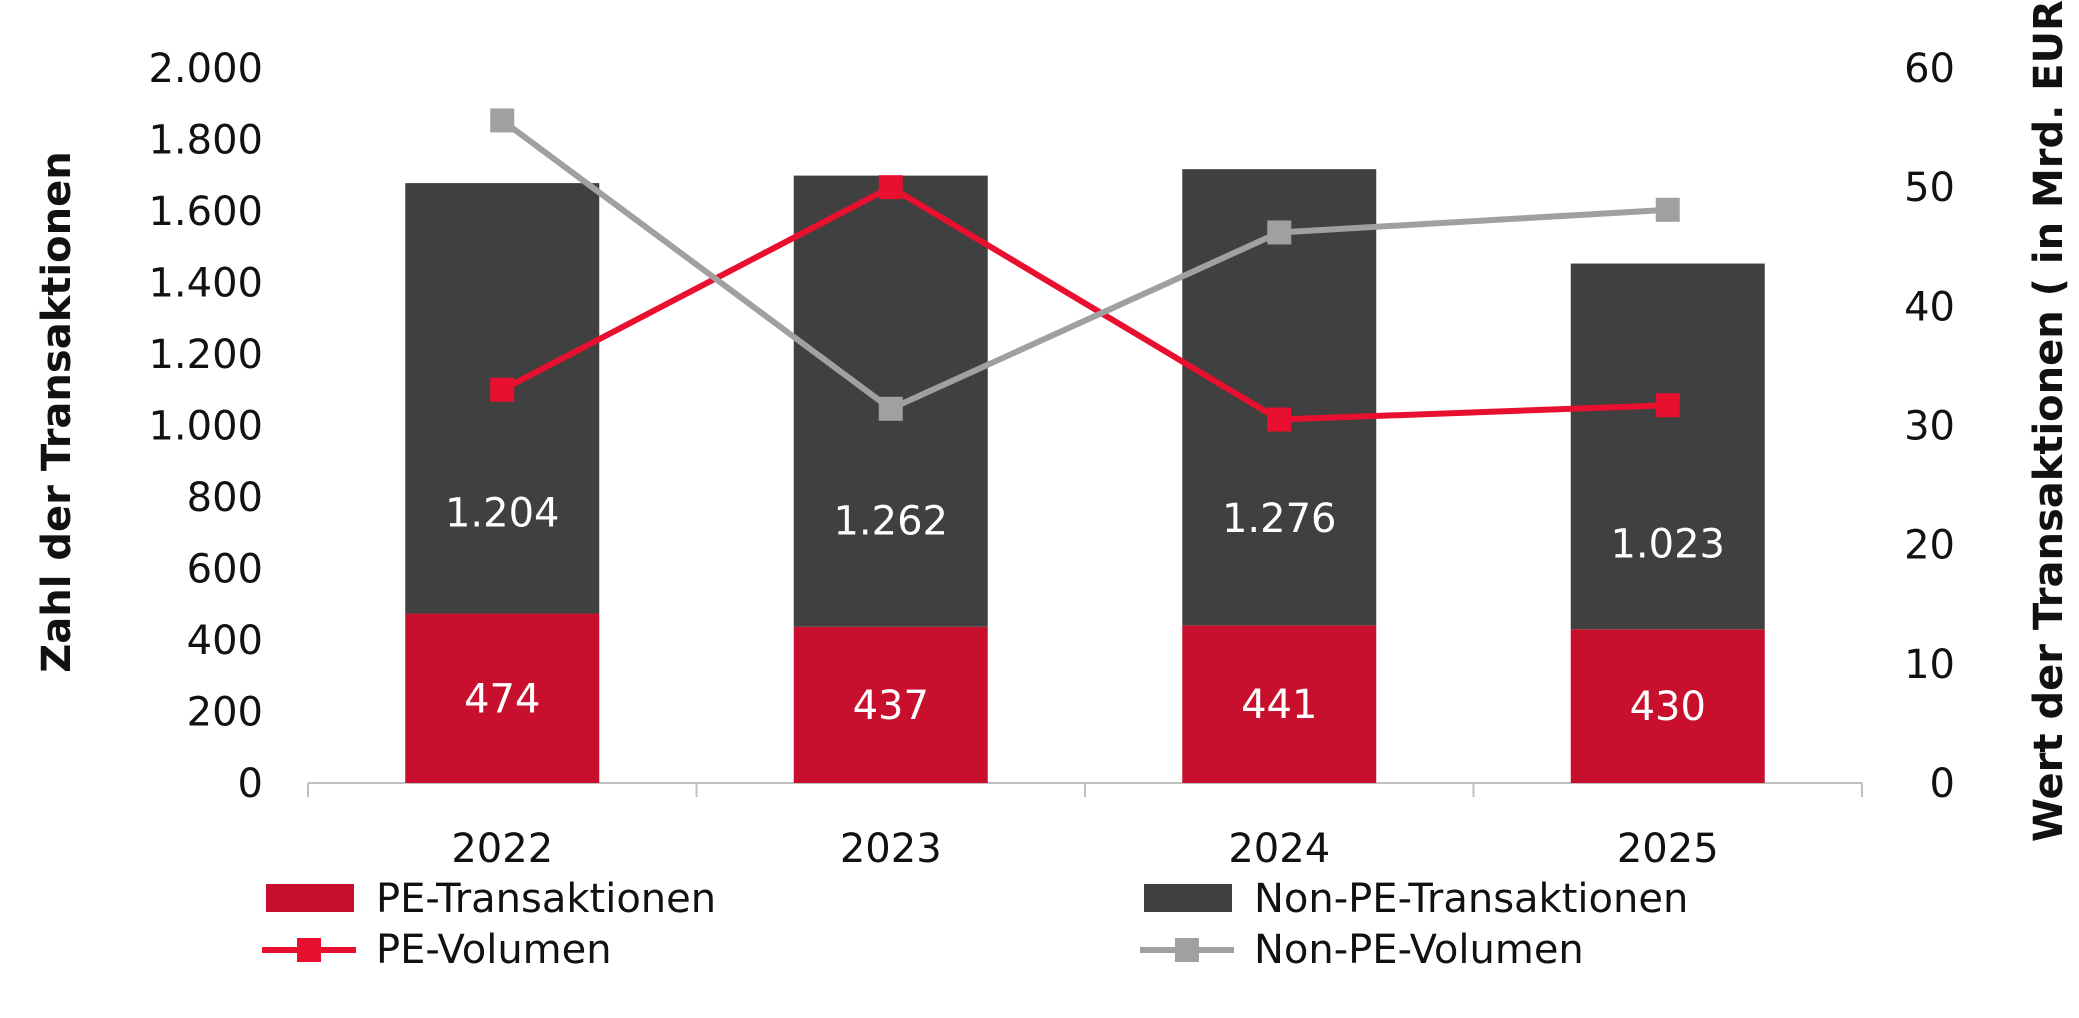 Image resolution: width=2079 pixels, height=1018 pixels. What do you see at coordinates (890, 522) in the screenshot?
I see `data-label-non-pe-transaktionen: 1.262` at bounding box center [890, 522].